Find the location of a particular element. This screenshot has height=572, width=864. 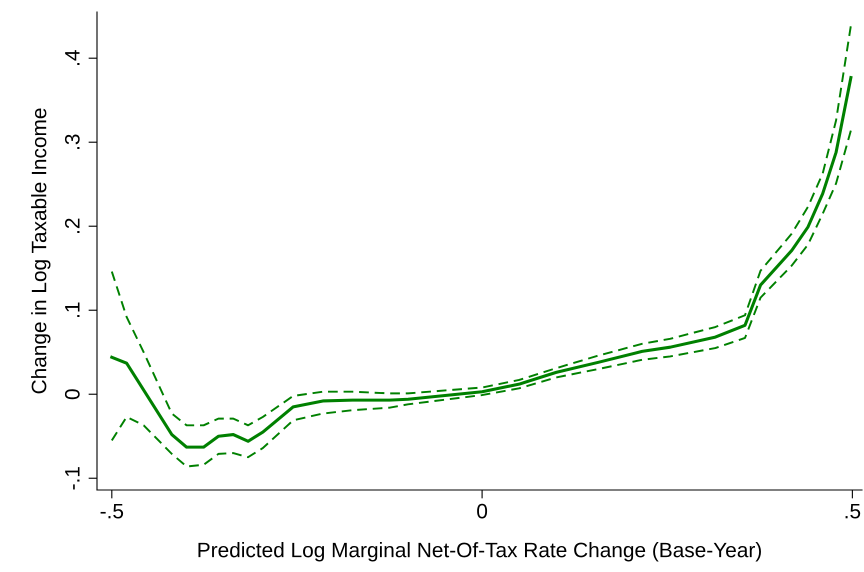

y-tick-label: .2 is located at coordinates (72, 226).